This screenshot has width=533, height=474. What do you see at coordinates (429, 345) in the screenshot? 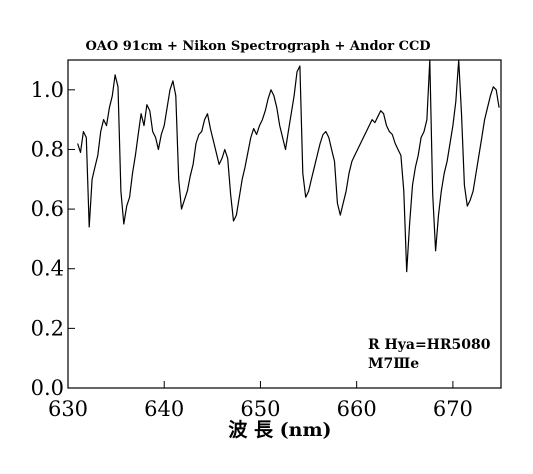
I see `annotation-star: R Hya=HR5080` at bounding box center [429, 345].